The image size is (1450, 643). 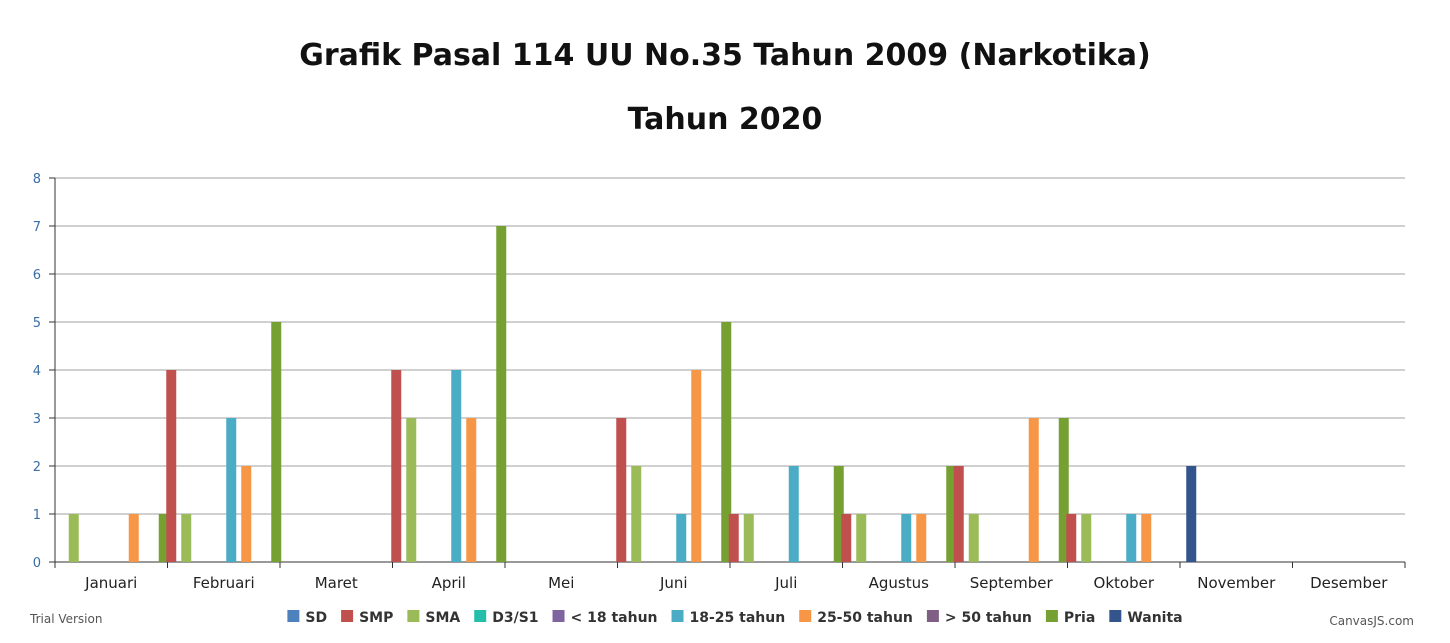 I want to click on y-tick-label: 8, so click(x=37, y=179).